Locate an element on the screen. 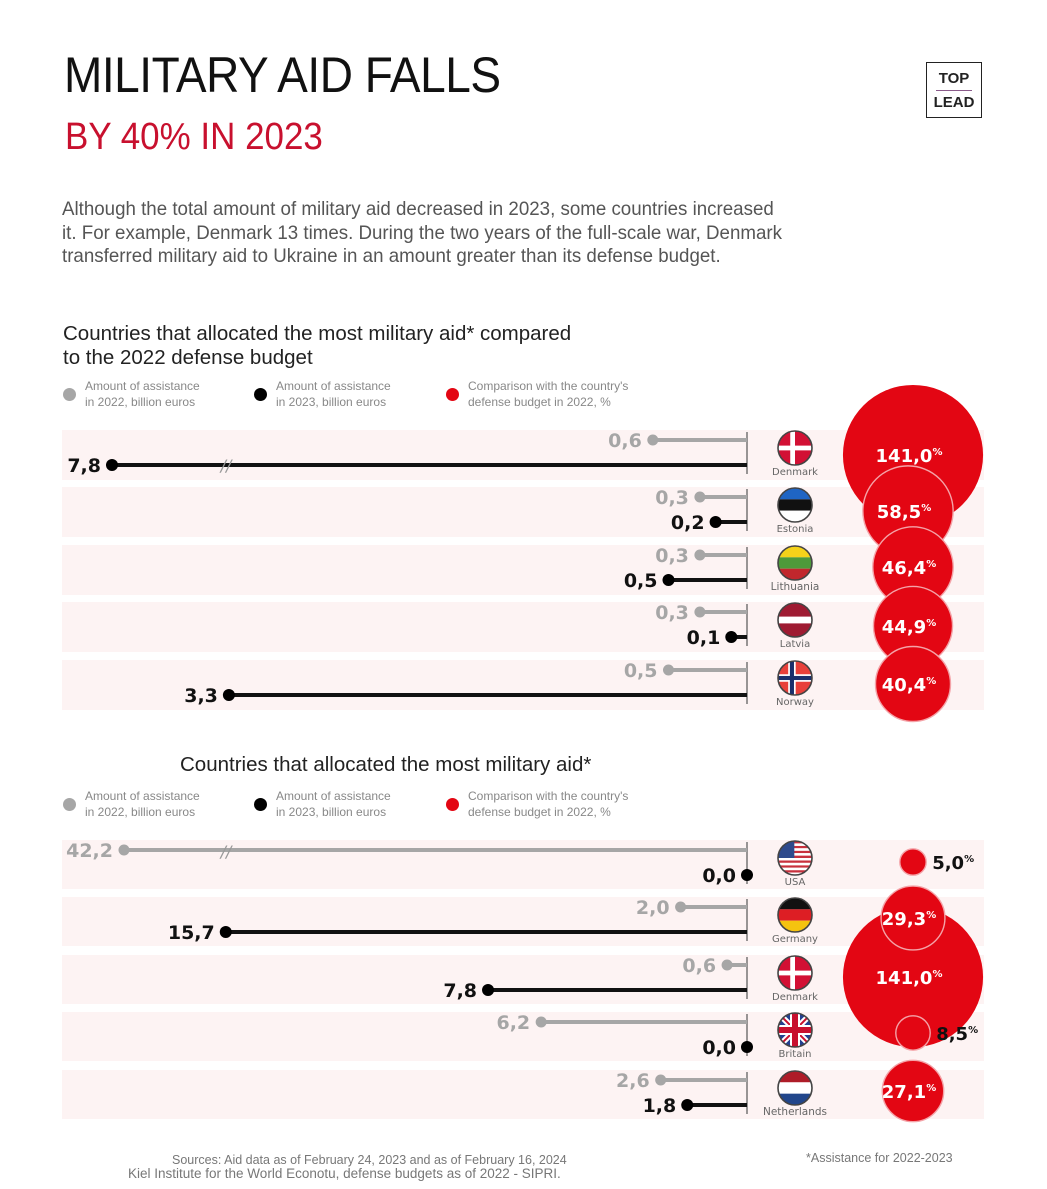  percent-label: 27,1% is located at coordinates (909, 1092).